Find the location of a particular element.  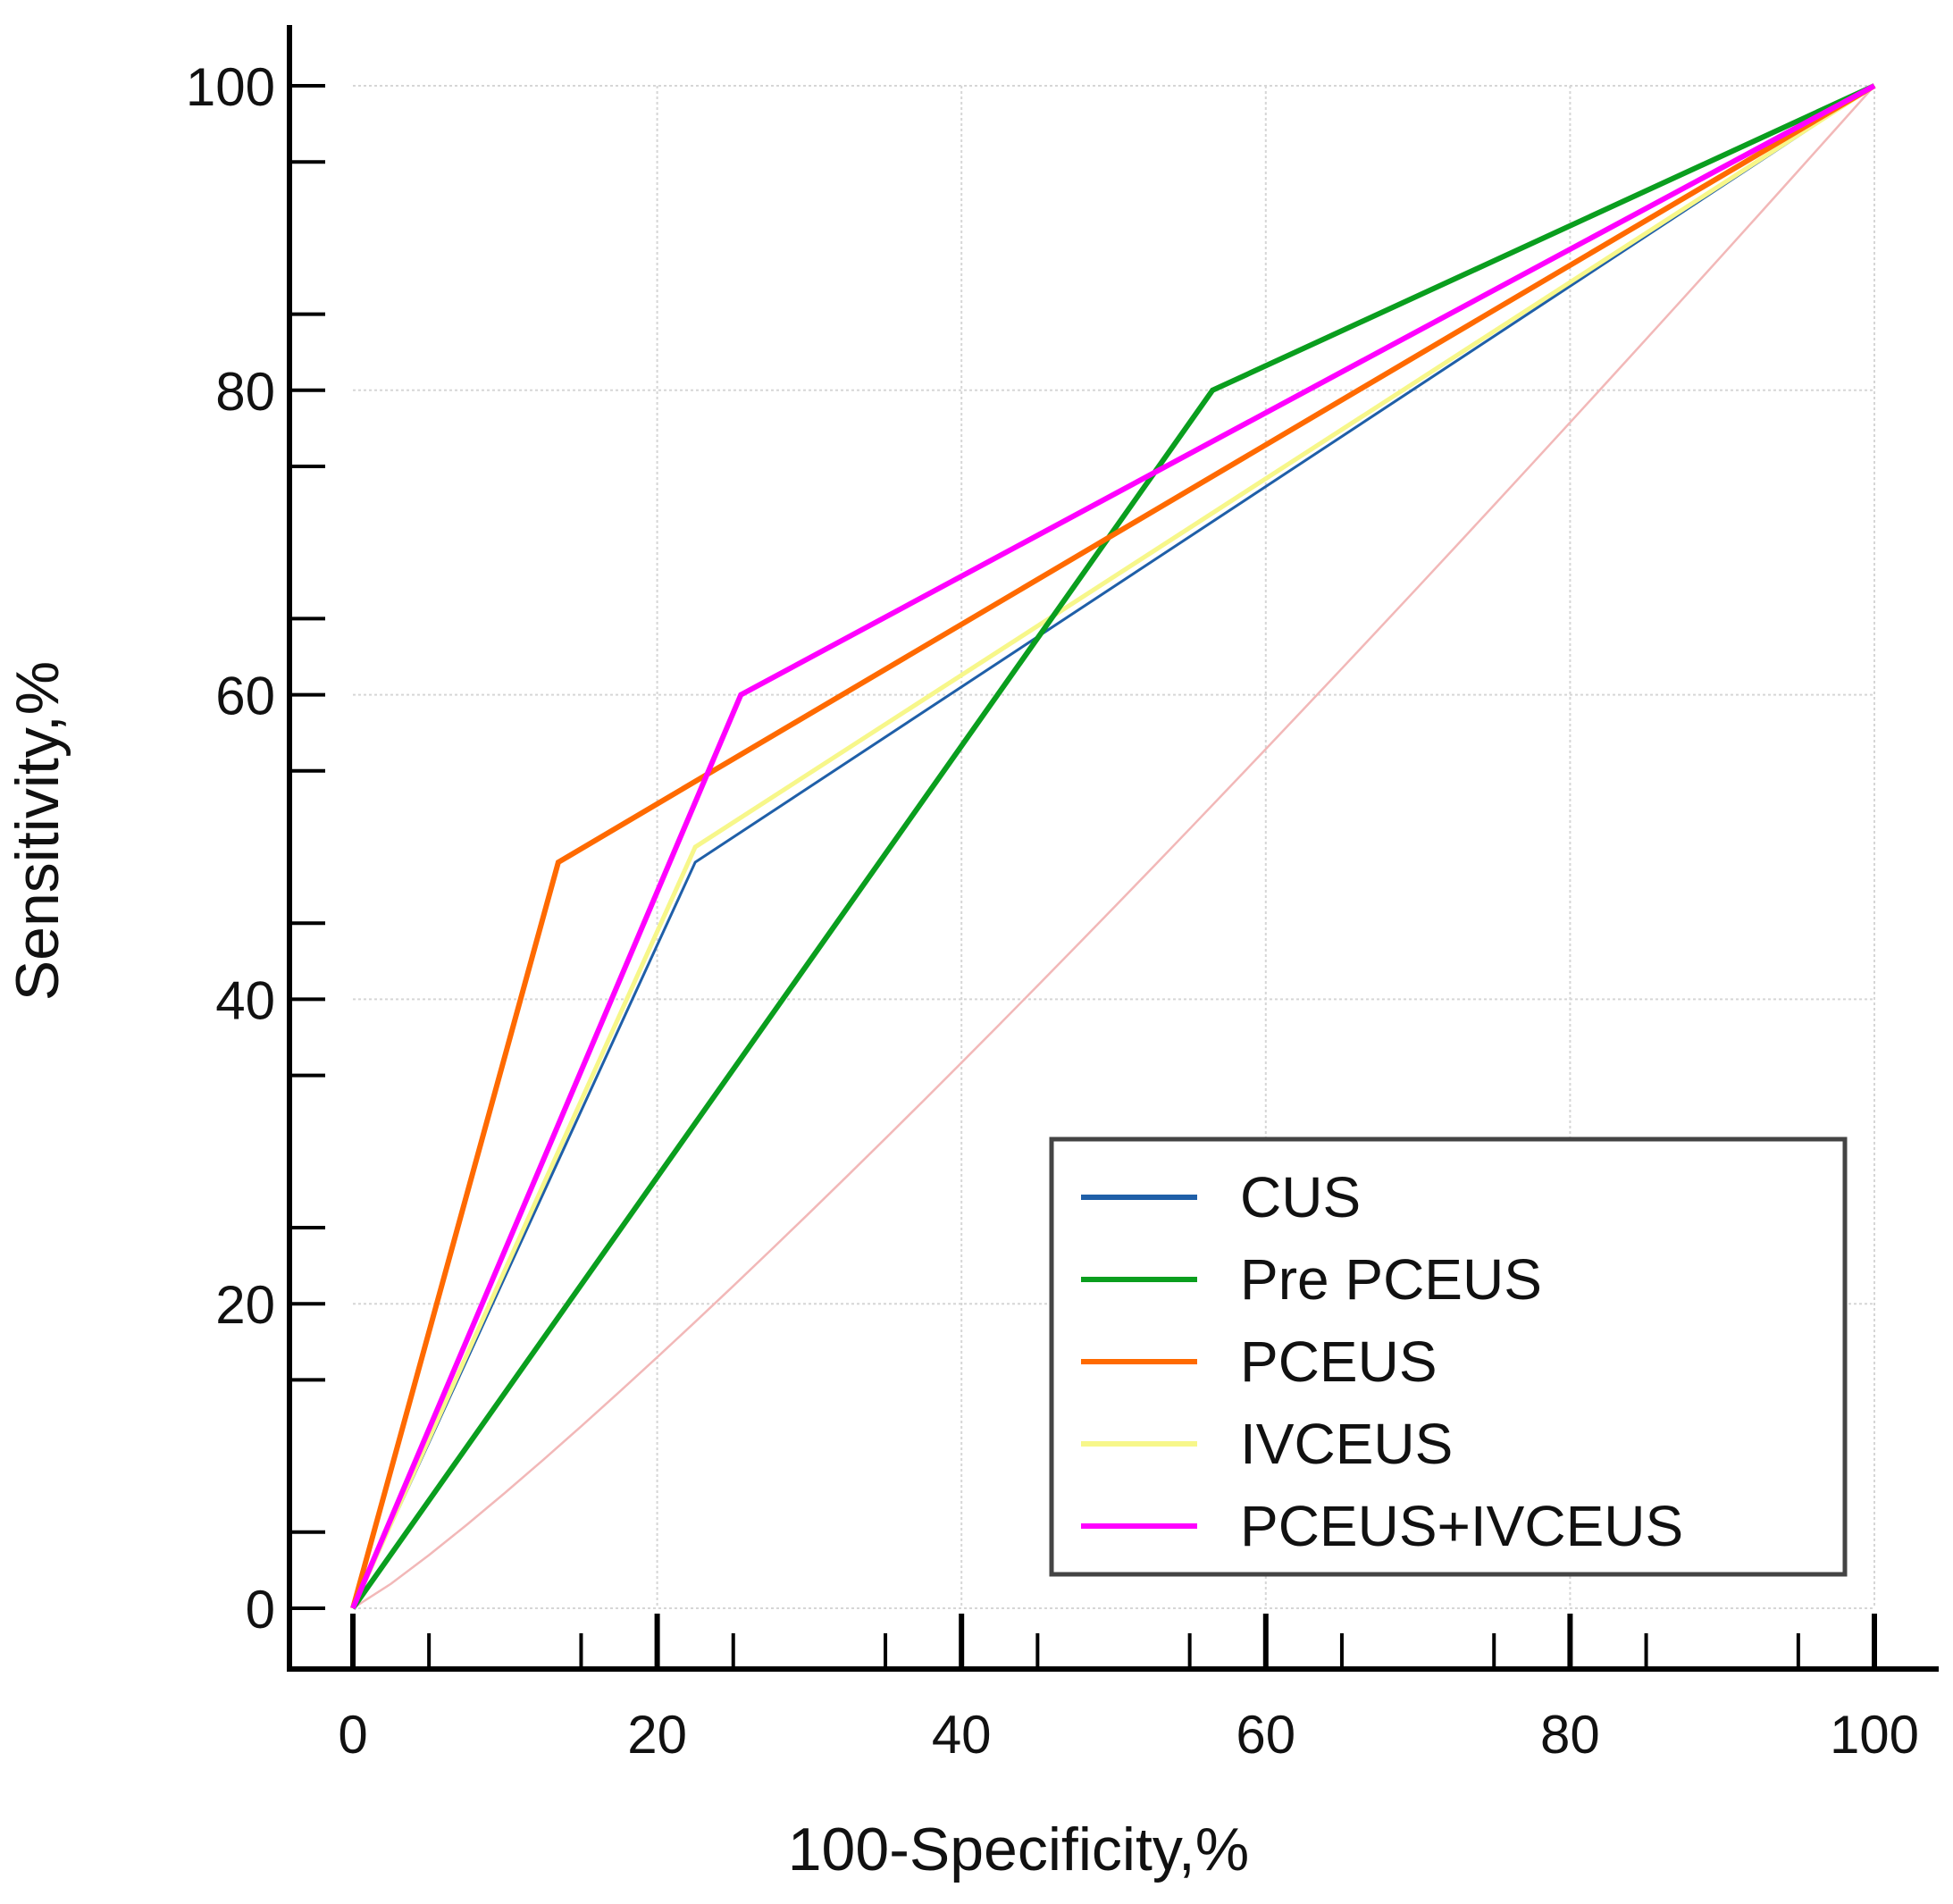

x-ticks: 0 20 40 60 80 100 is located at coordinates (1128, 1690).